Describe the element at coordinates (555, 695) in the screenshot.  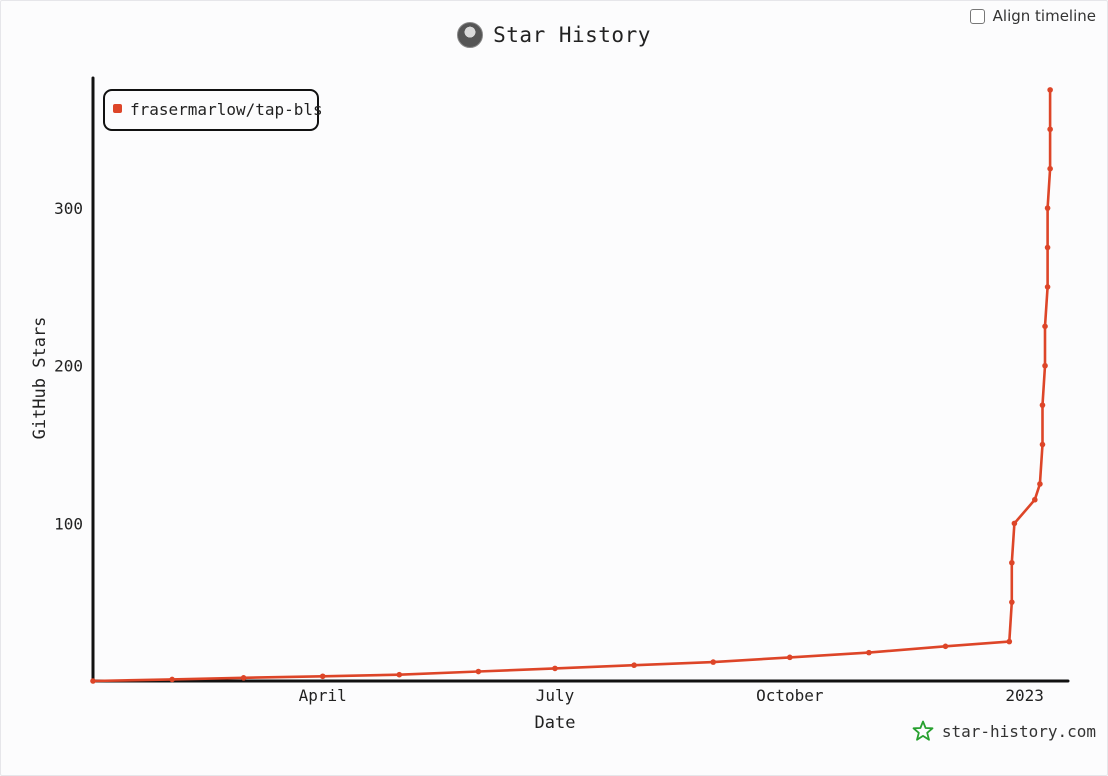
I see `x-tick-label: July` at that location.